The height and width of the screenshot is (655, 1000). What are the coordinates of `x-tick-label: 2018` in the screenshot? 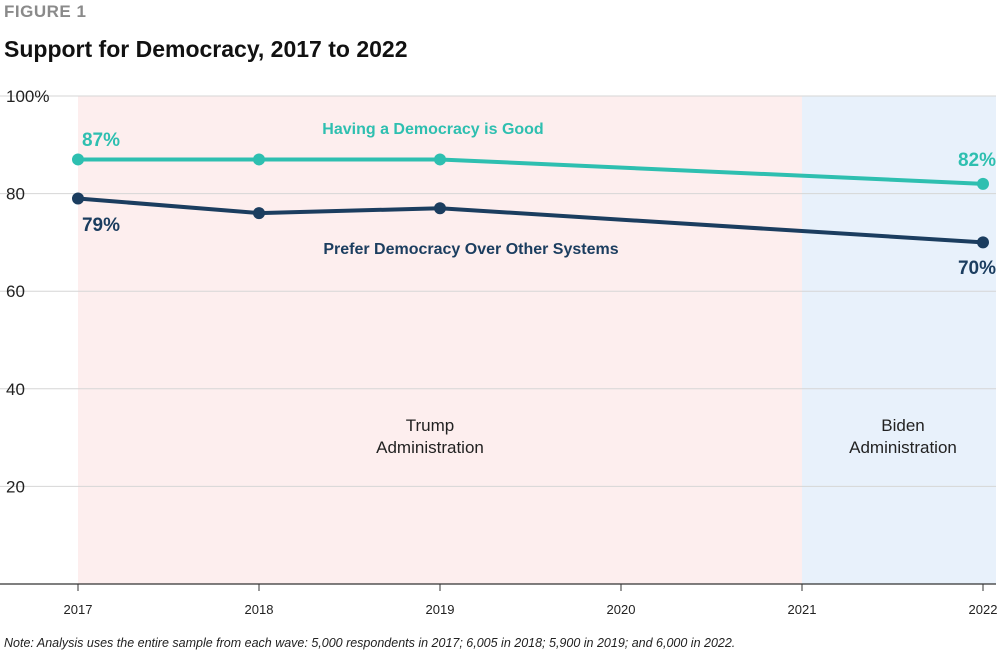 It's located at (259, 609).